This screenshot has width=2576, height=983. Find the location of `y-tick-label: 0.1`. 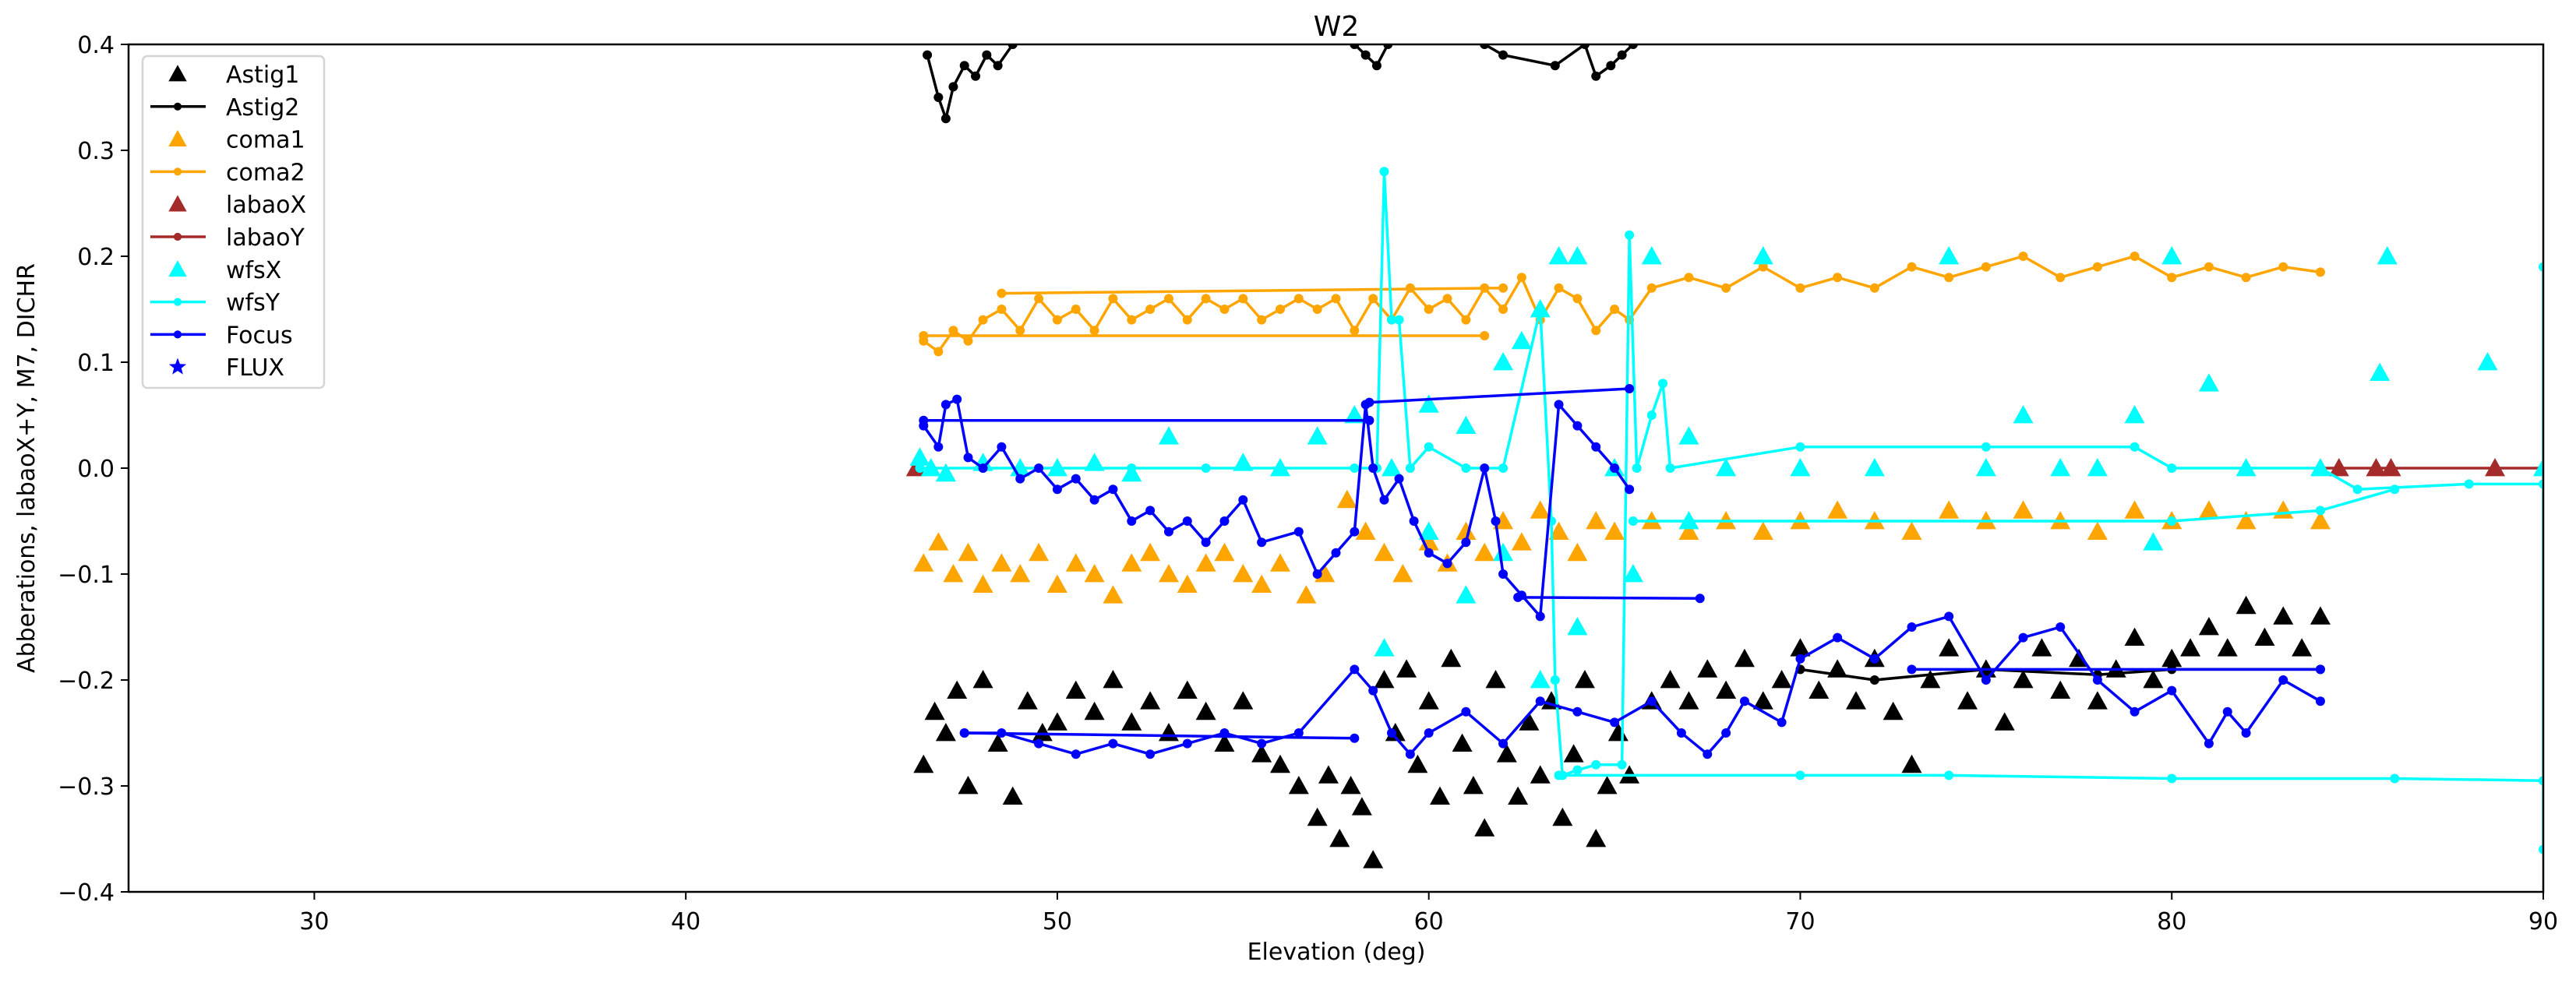

y-tick-label: 0.1 is located at coordinates (96, 363).